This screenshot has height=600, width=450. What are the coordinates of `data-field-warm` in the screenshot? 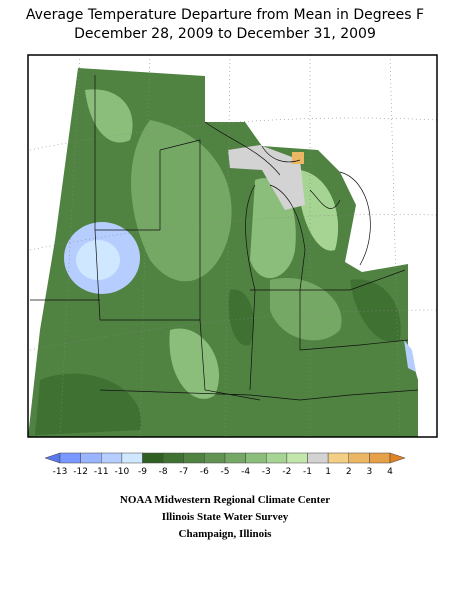 It's located at (298, 158).